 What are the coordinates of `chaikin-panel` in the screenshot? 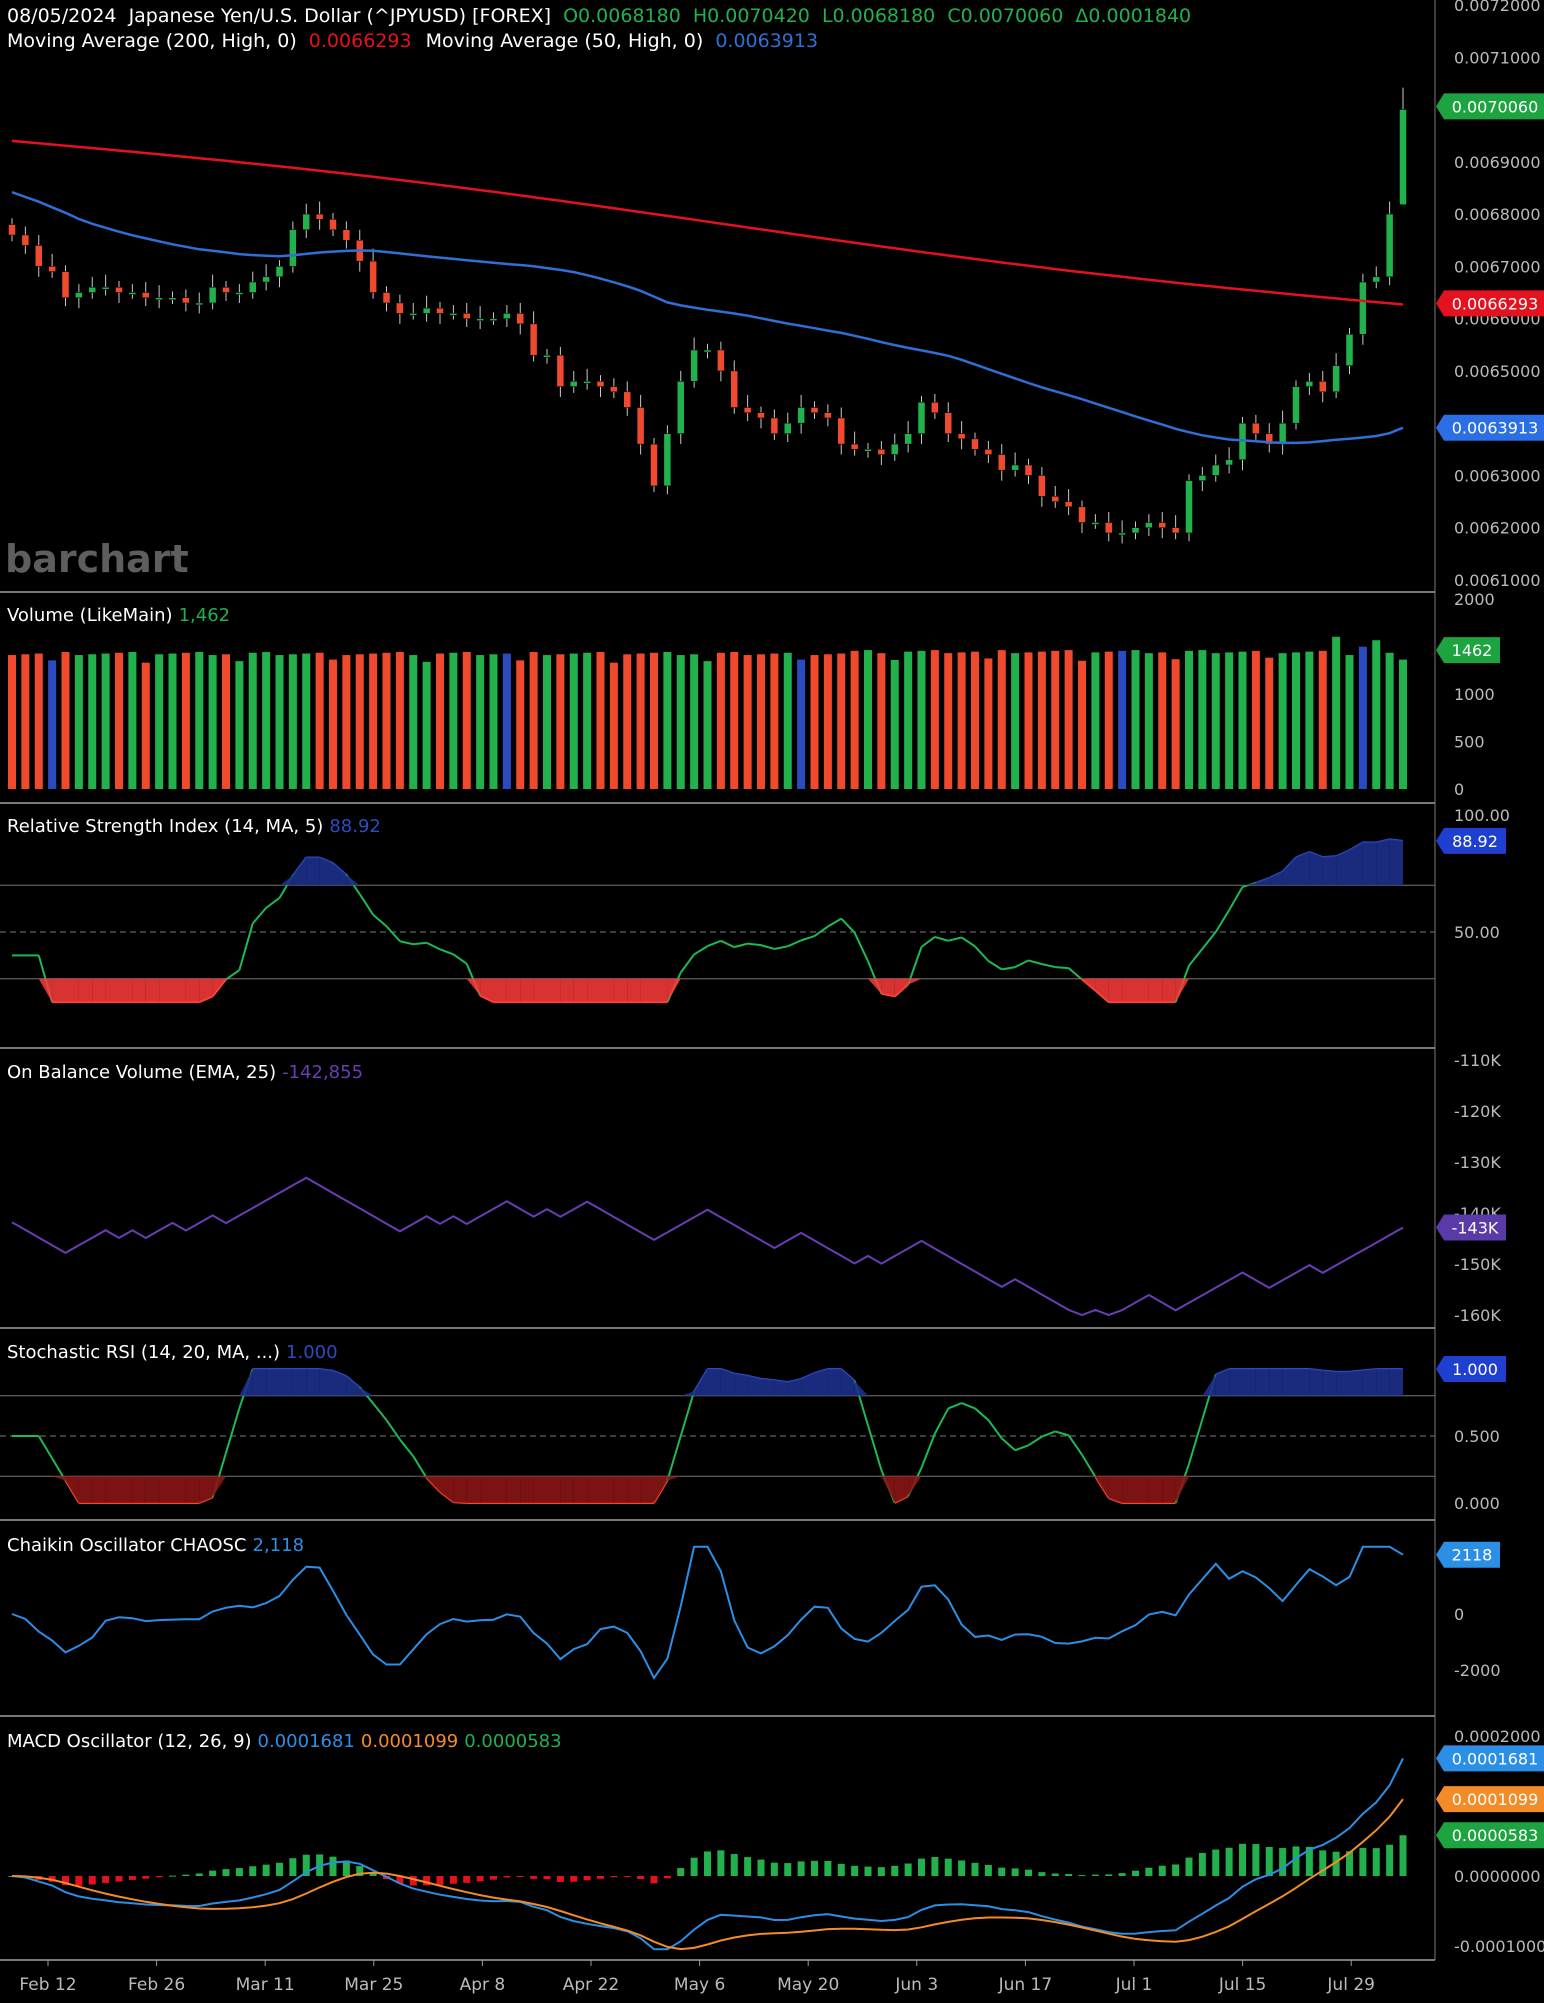 It's located at (707, 1612).